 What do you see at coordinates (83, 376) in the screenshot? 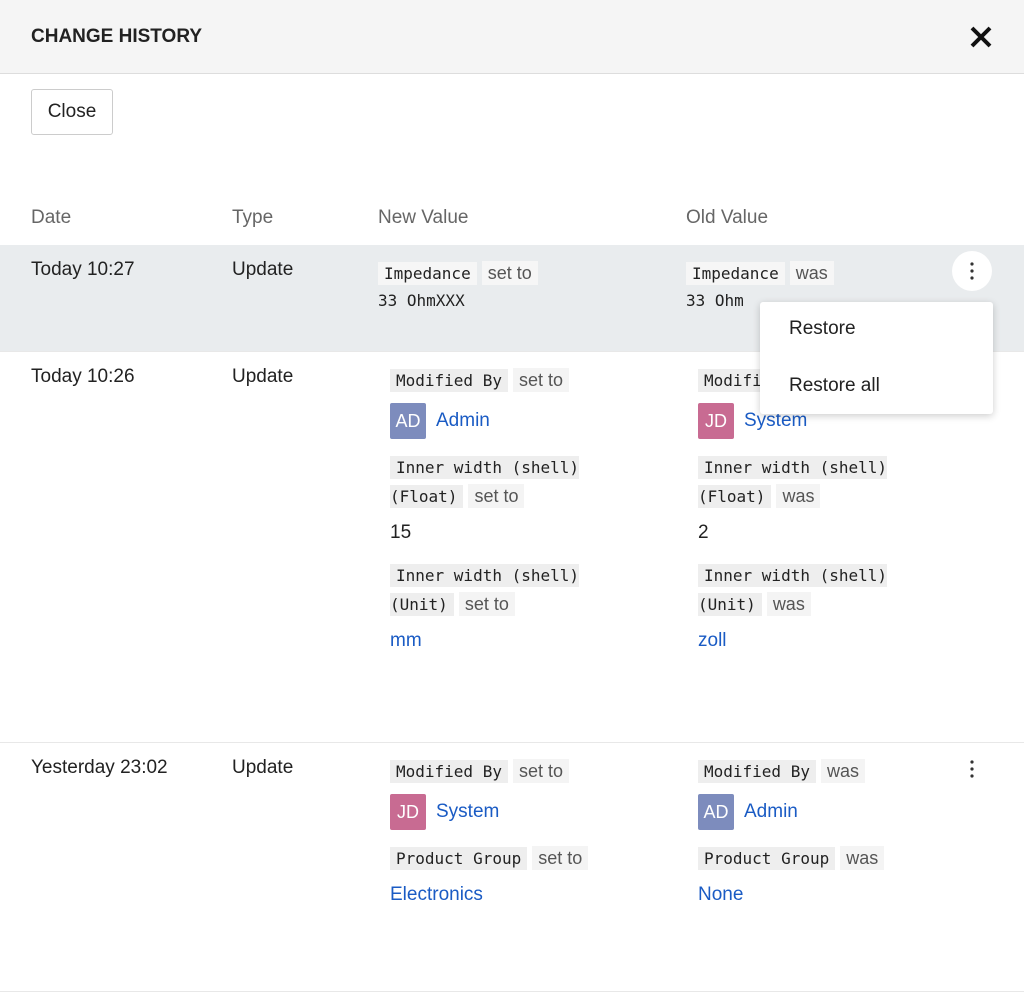
I see `date-cell: Today 10:26` at bounding box center [83, 376].